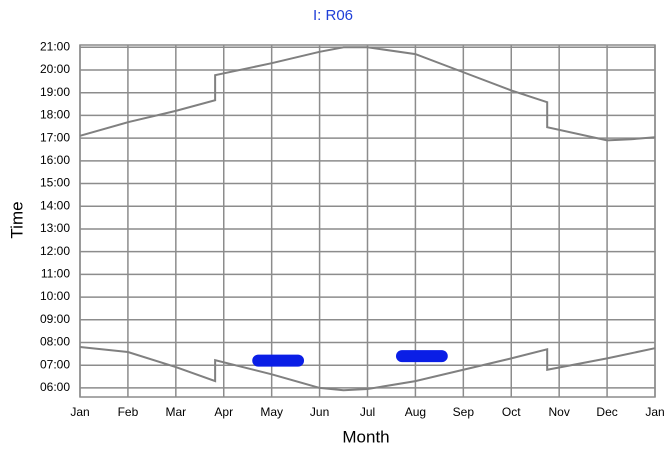  Describe the element at coordinates (55, 274) in the screenshot. I see `y-tick-label: 11:00` at that location.